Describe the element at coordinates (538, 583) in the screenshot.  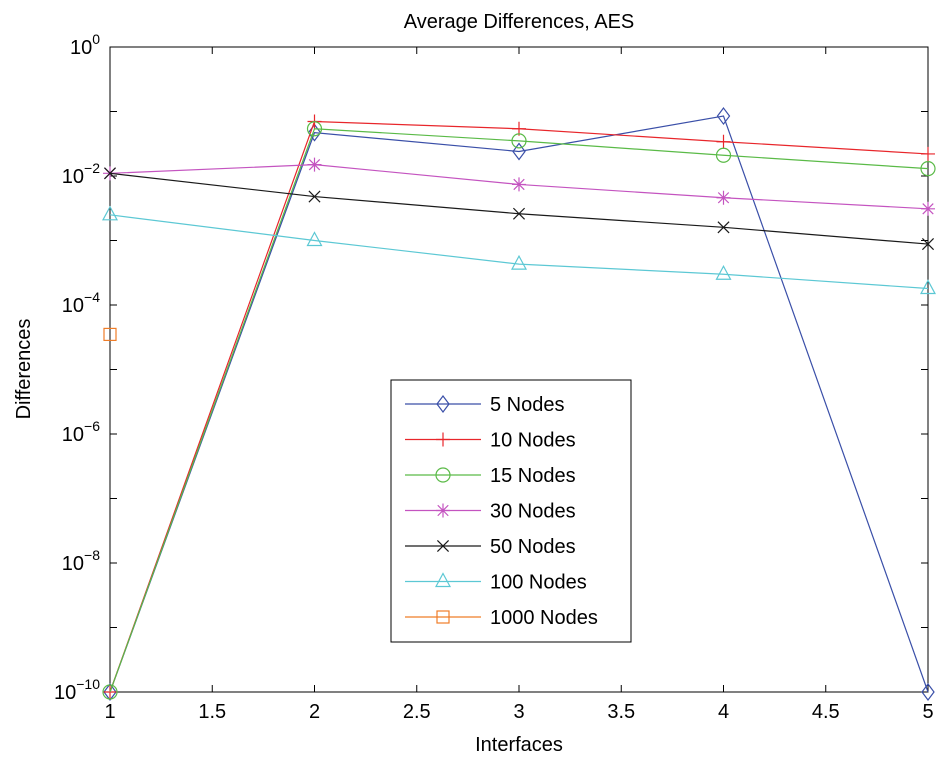
I see `legend-label: 100 Nodes` at that location.